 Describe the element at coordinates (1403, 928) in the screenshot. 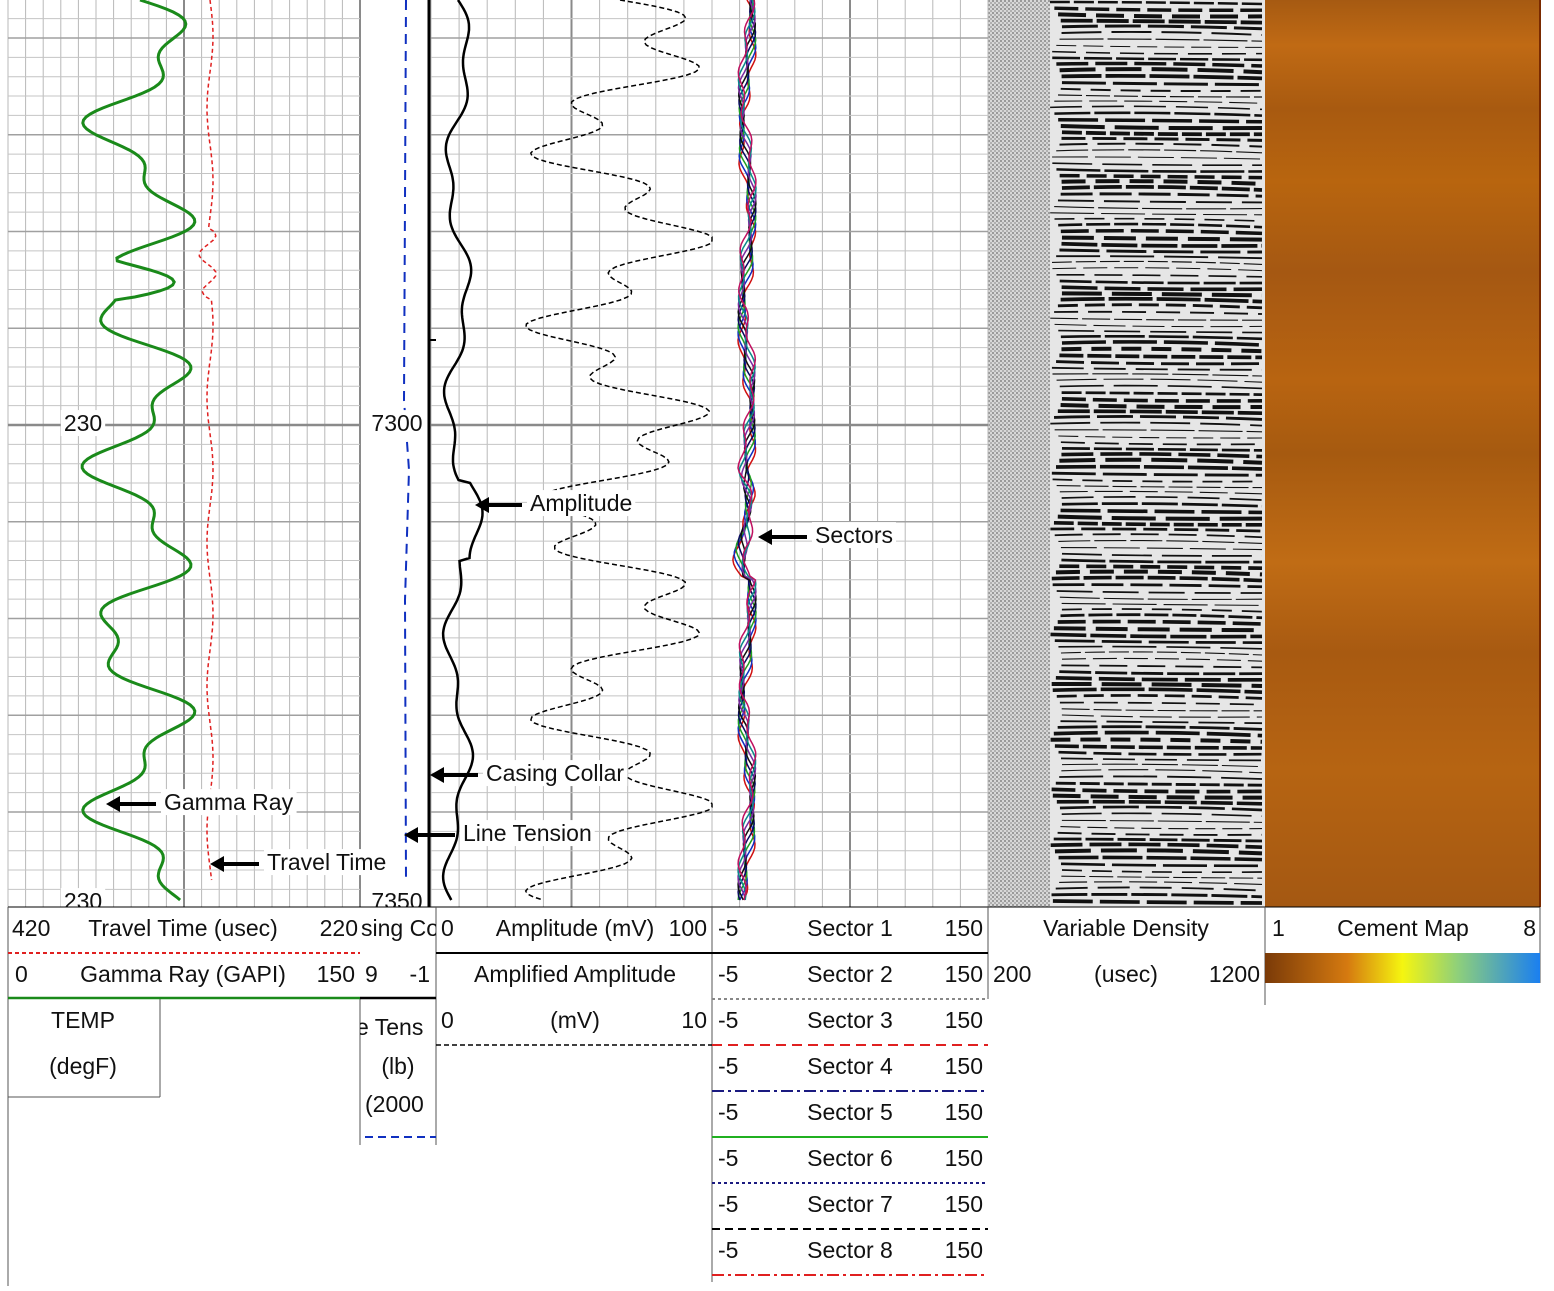

I see `header-text: Cement Map` at that location.